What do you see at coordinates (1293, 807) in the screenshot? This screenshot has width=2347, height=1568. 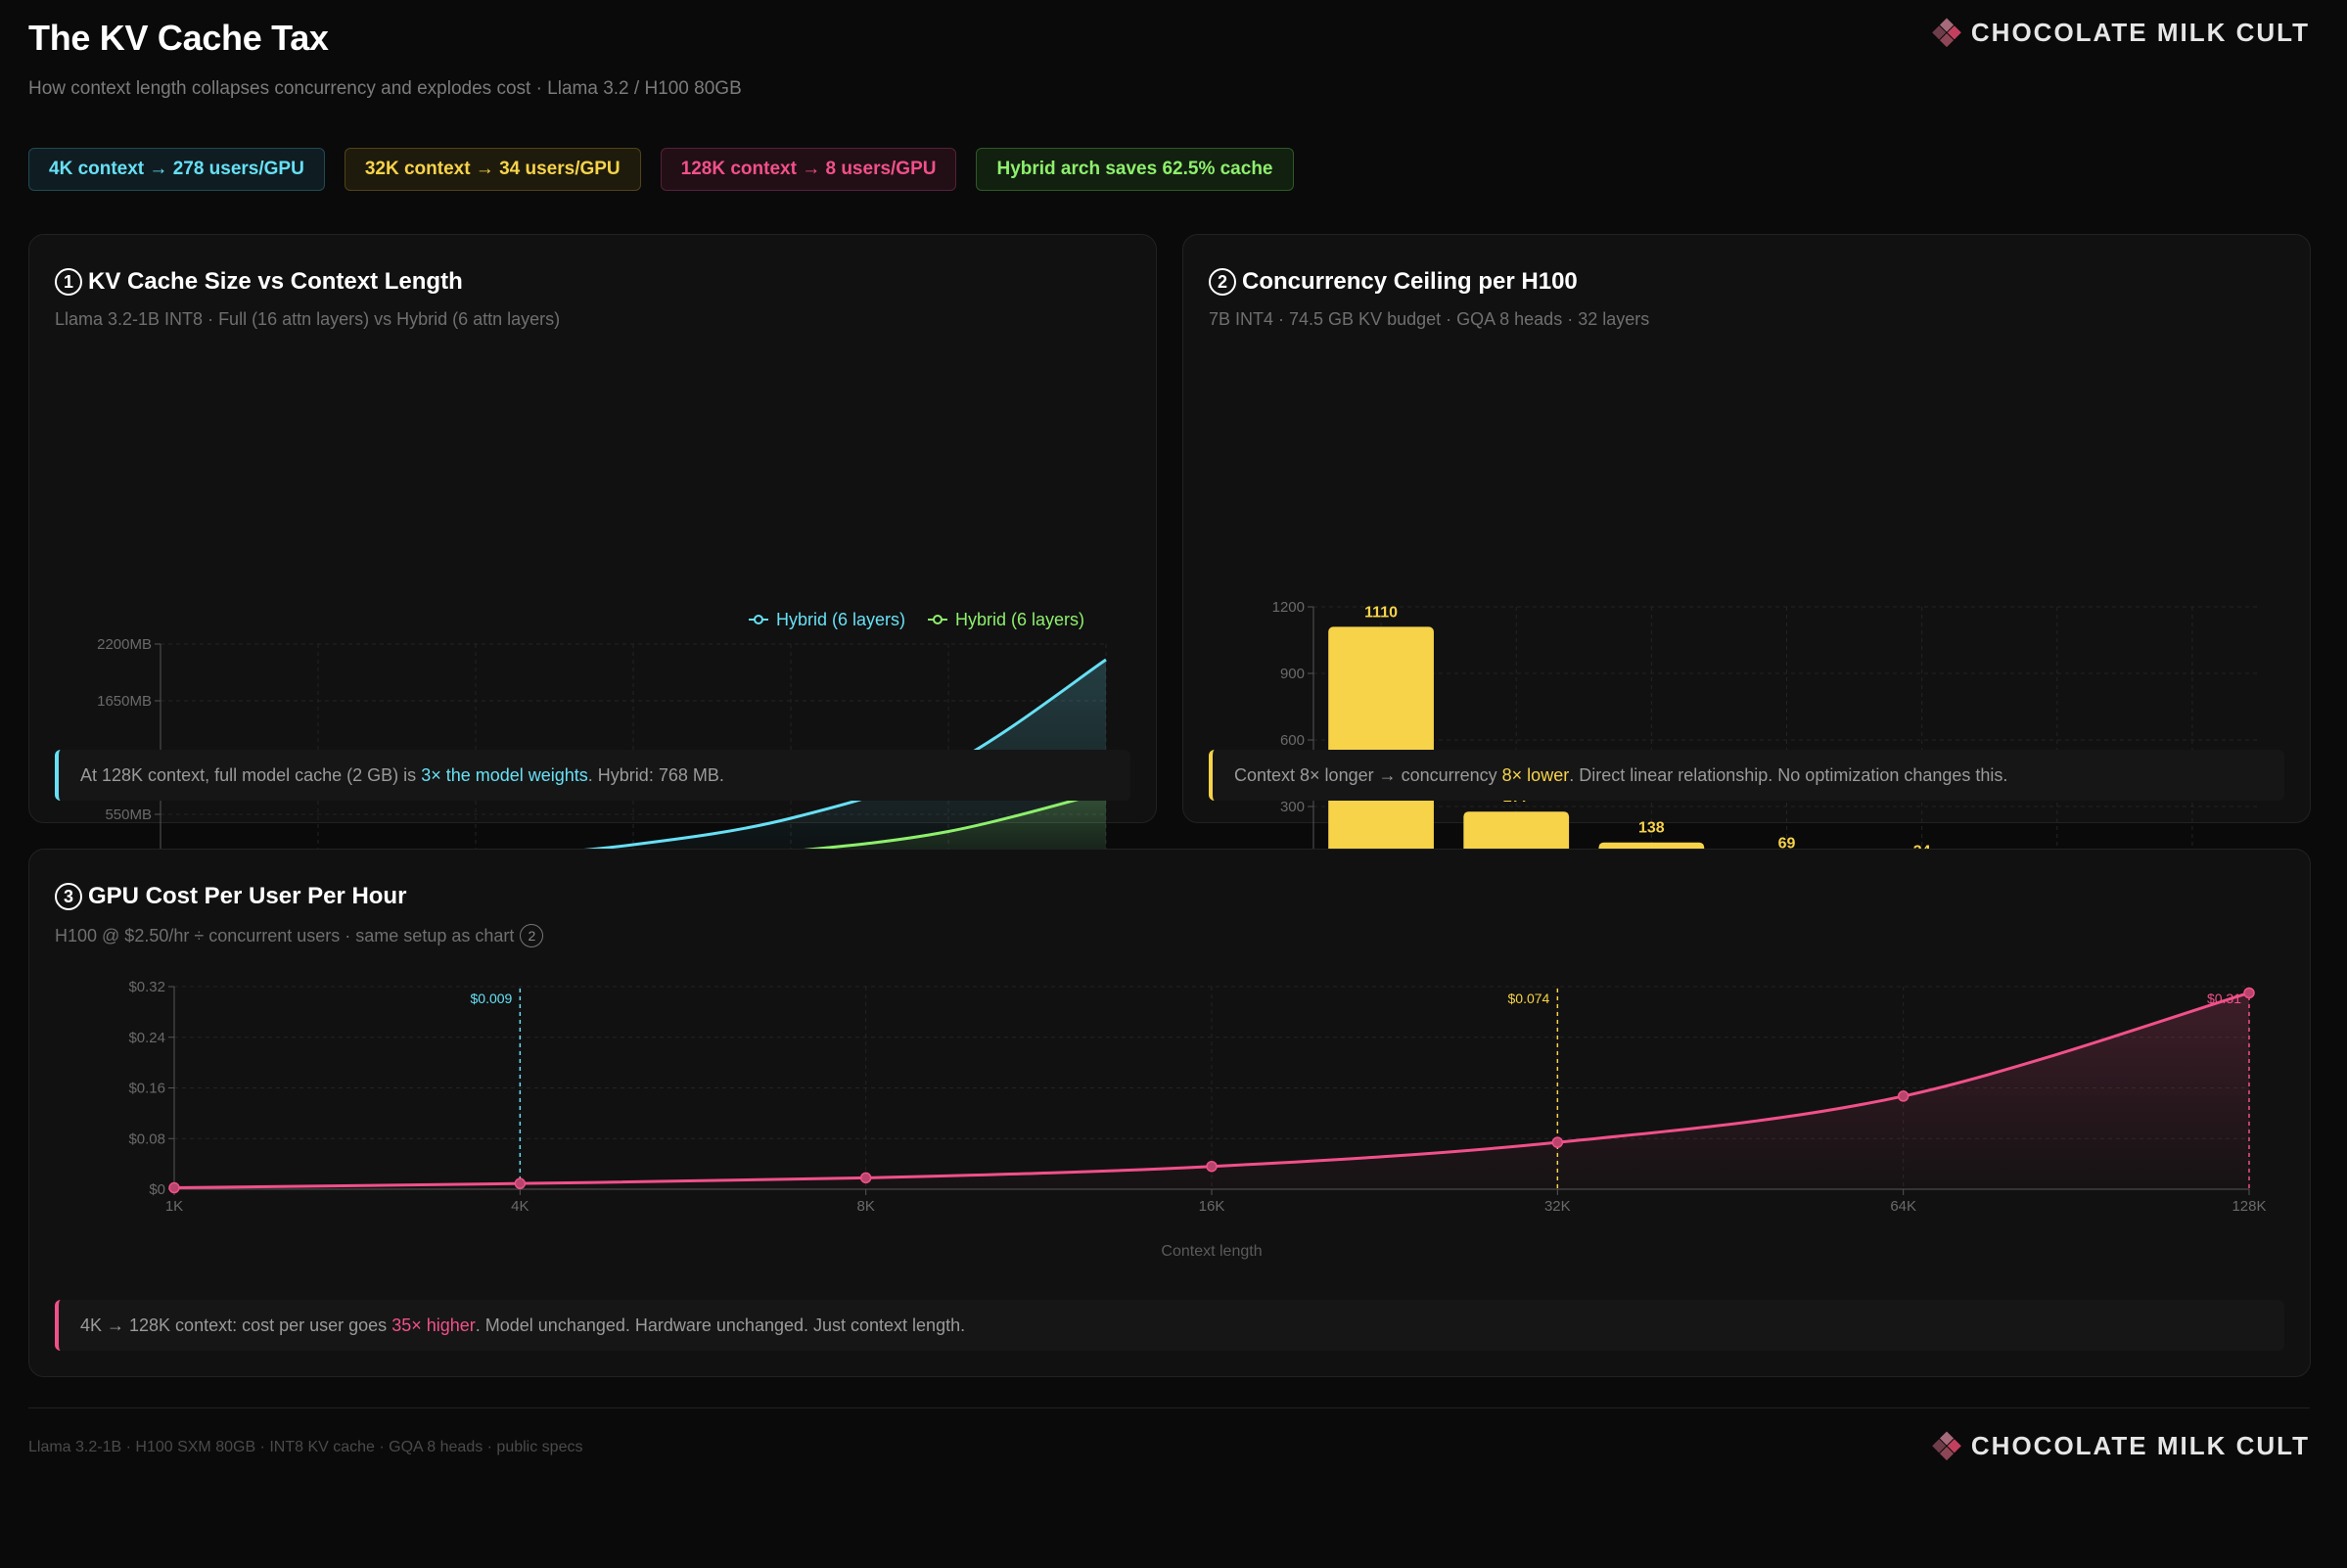 I see `y-tick-label: 300` at bounding box center [1293, 807].